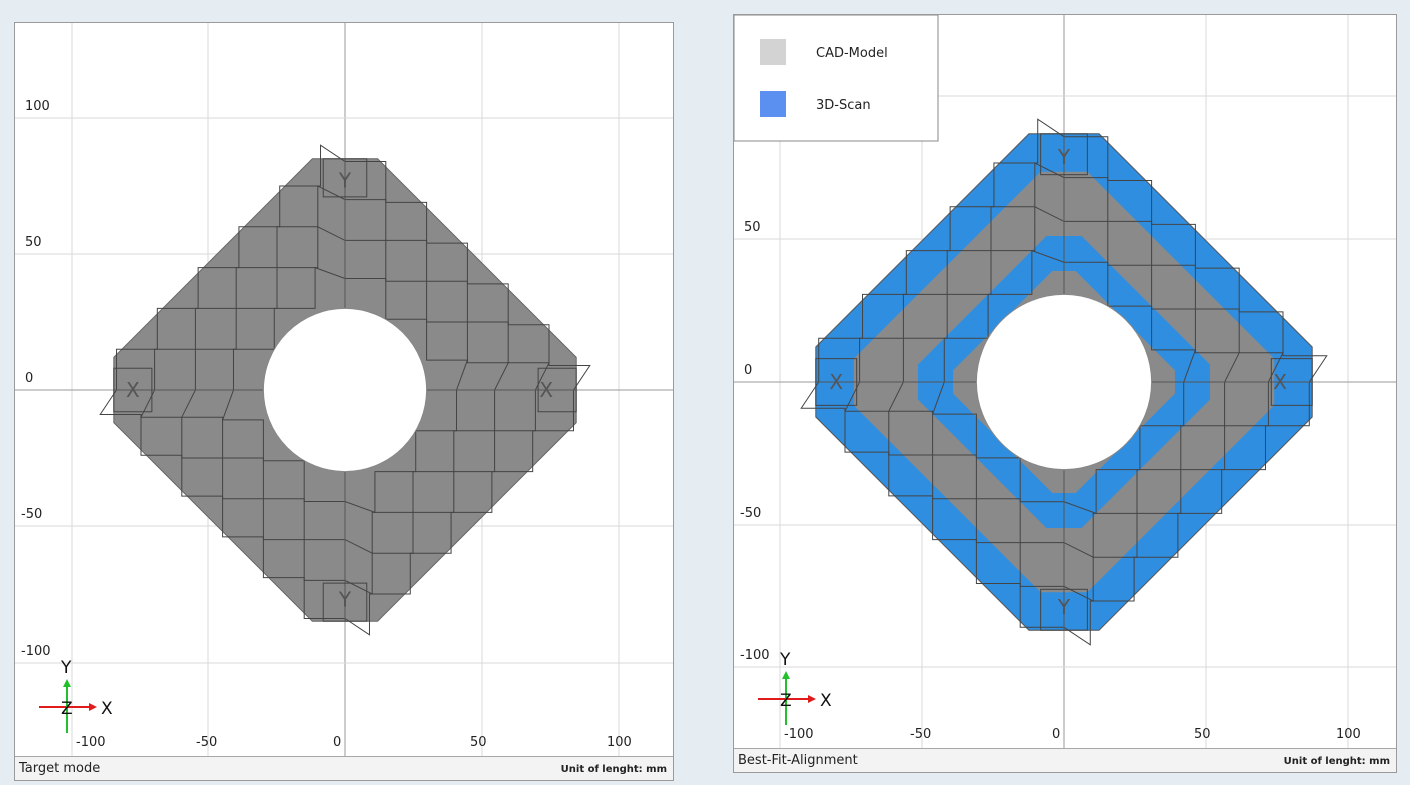  What do you see at coordinates (1065, 760) in the screenshot?
I see `status-bar: Best-Fit-Alignment Unit of lenght: mm` at bounding box center [1065, 760].